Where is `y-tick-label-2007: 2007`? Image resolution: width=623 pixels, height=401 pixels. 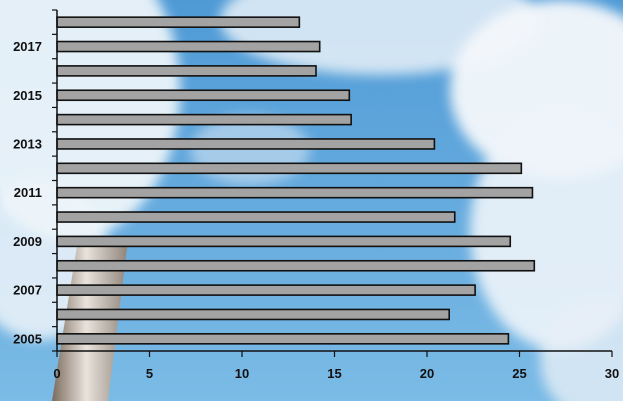 y-tick-label-2007: 2007 is located at coordinates (27, 290).